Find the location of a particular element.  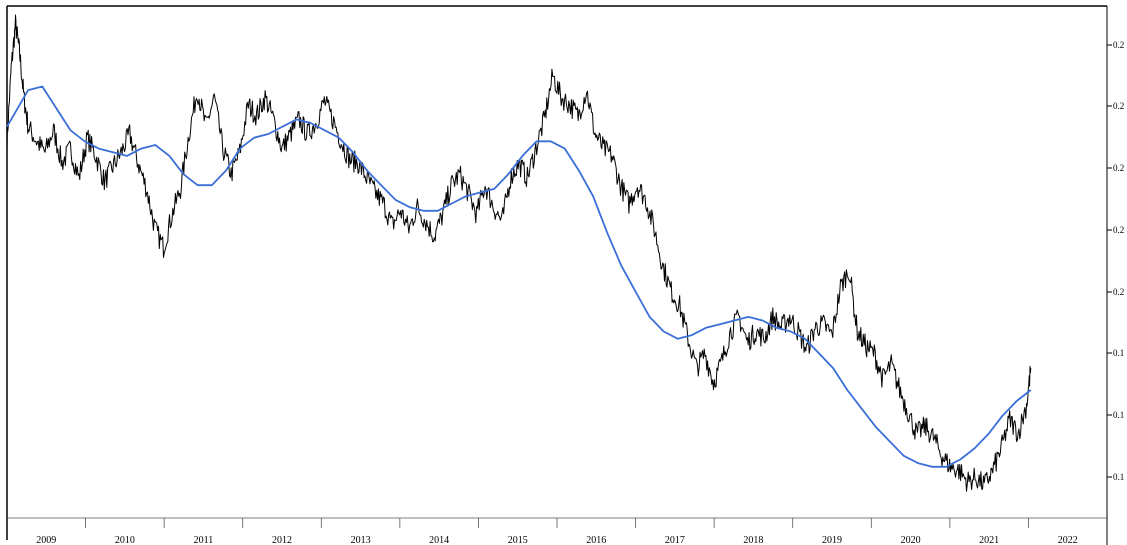

x-tick-label: 2020 is located at coordinates (911, 540).